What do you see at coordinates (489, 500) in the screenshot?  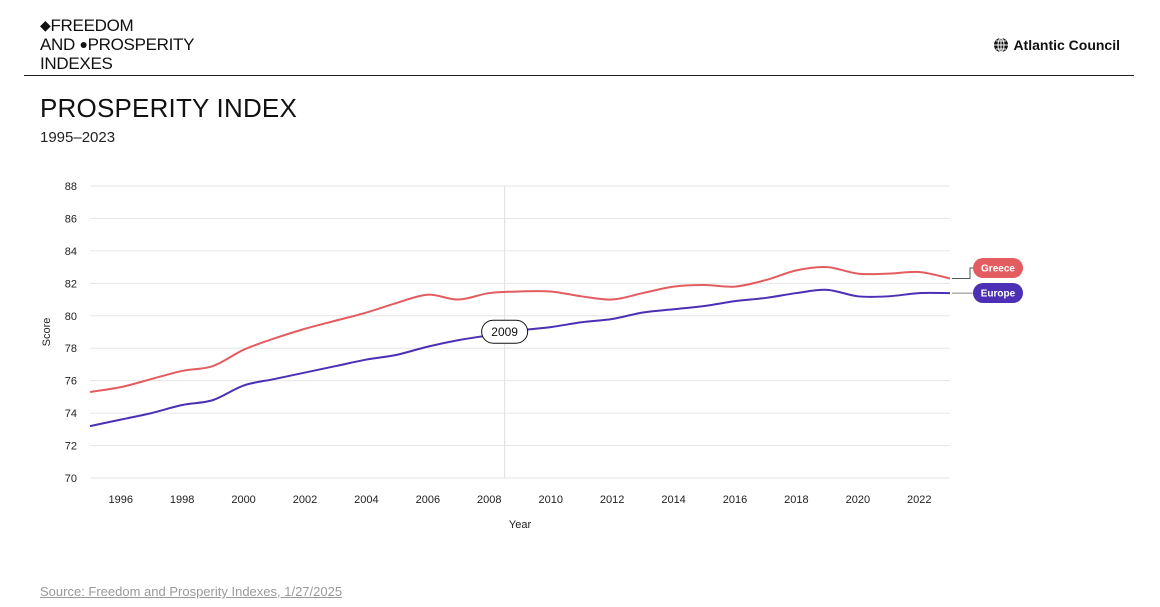 I see `x-tick-label: 2008` at bounding box center [489, 500].